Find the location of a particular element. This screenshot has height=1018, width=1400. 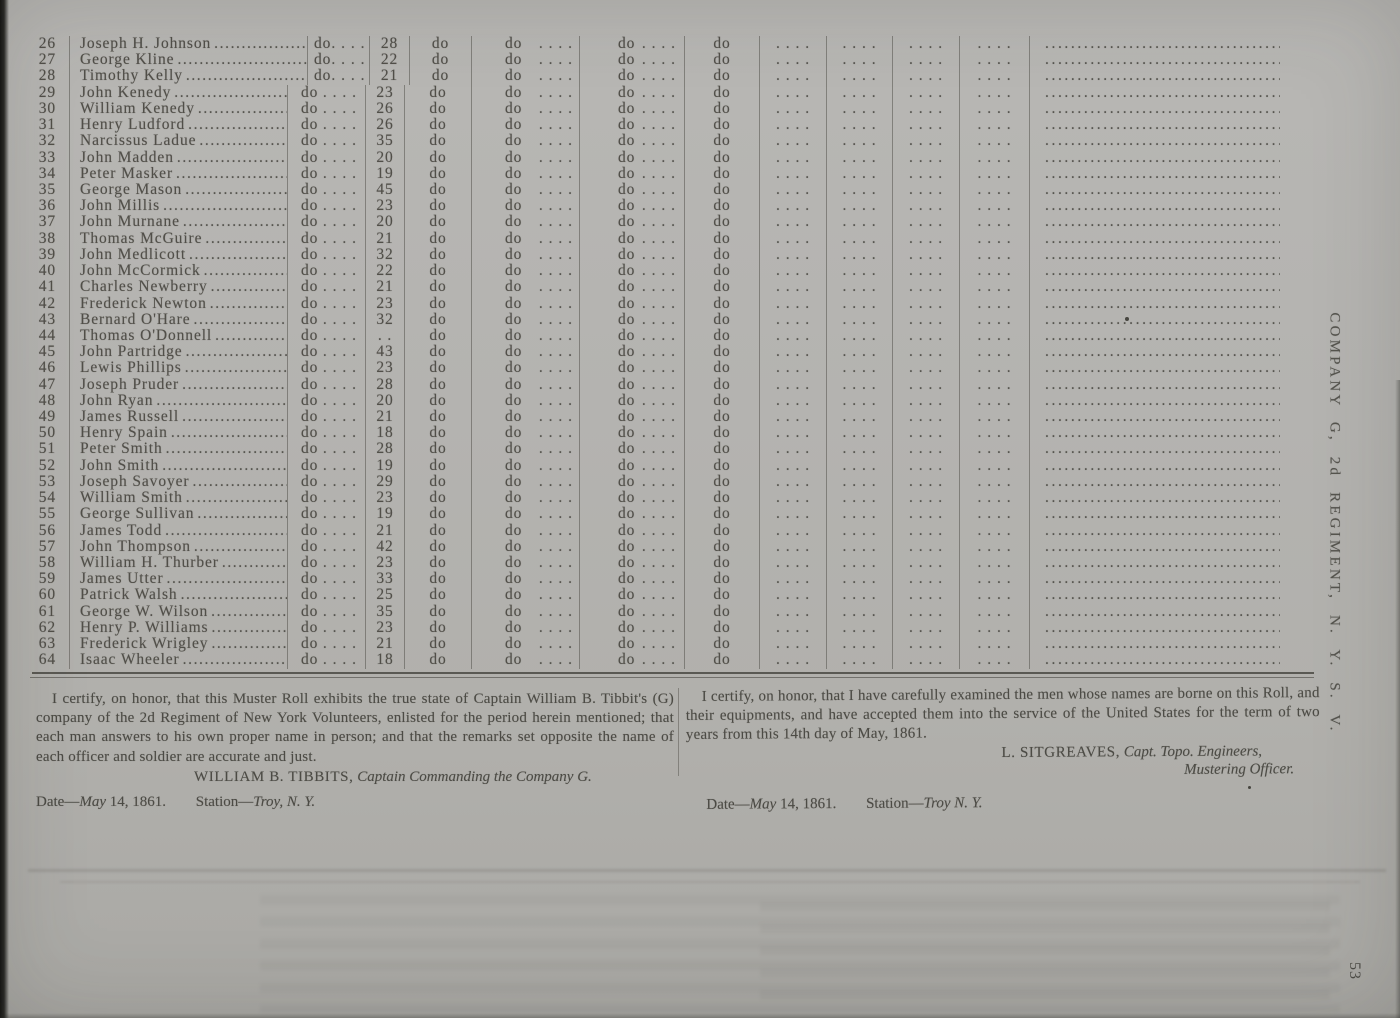

cell-ditto-3: do . . . . is located at coordinates (526, 660).